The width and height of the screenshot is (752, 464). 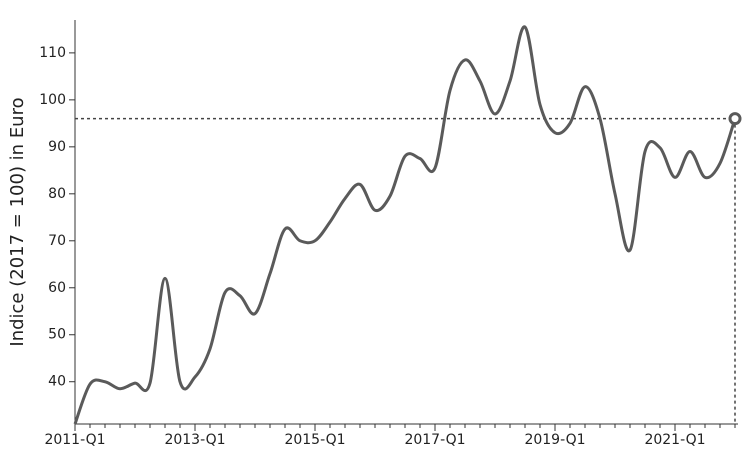 What do you see at coordinates (554, 440) in the screenshot?
I see `x-tick-label: 2019-Q1` at bounding box center [554, 440].